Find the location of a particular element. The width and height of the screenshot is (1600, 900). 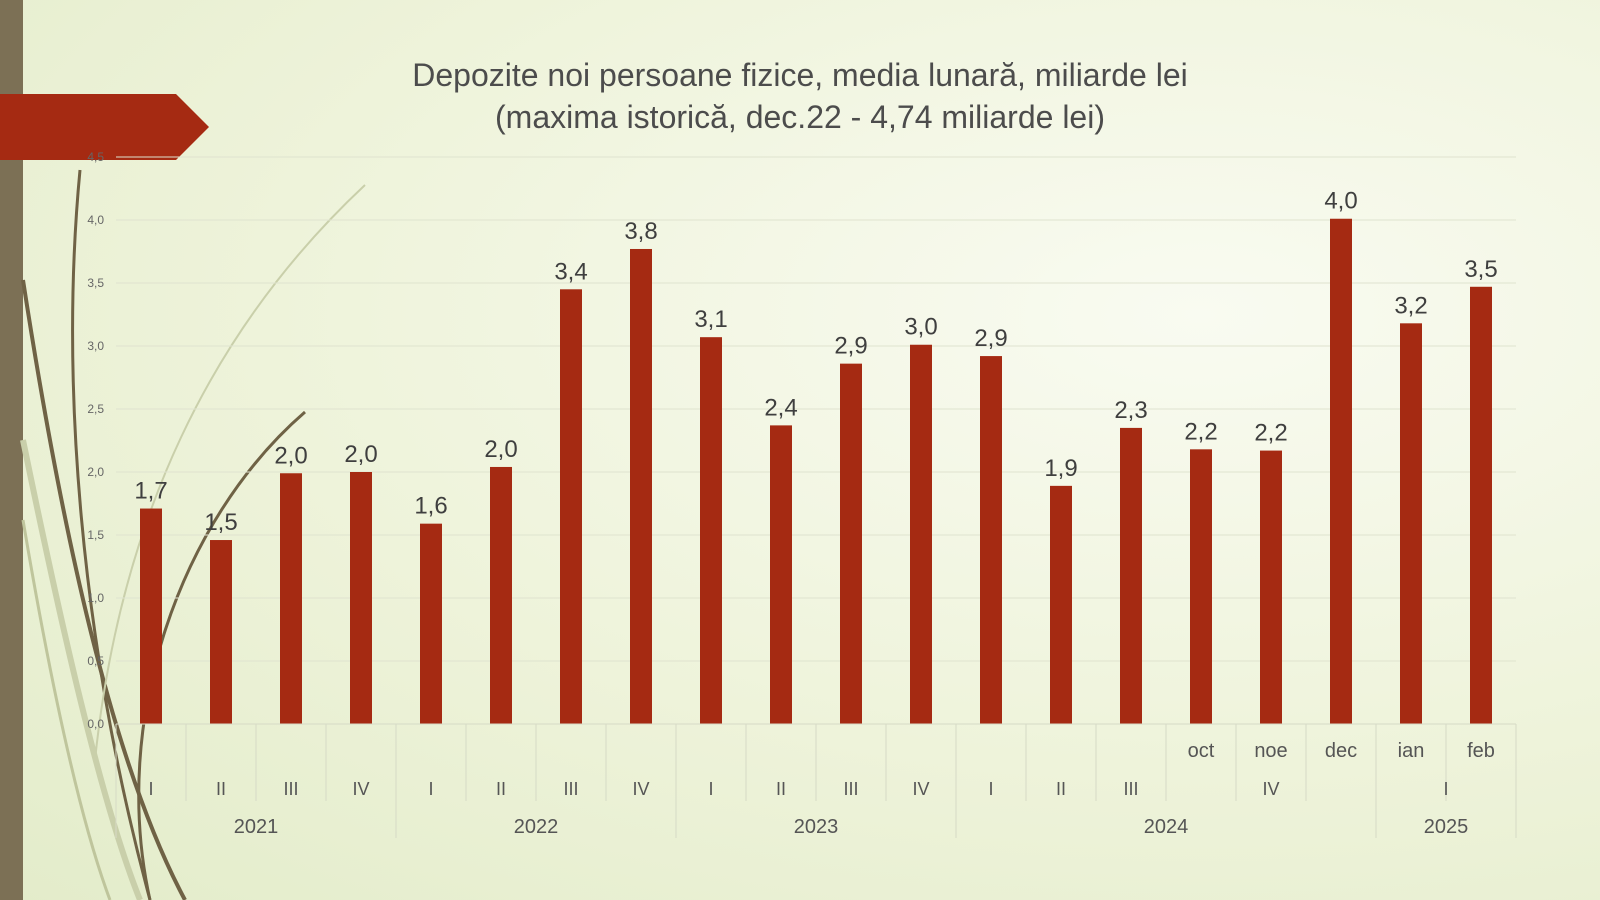

y-tick-label: 2,5 is located at coordinates (95, 409).